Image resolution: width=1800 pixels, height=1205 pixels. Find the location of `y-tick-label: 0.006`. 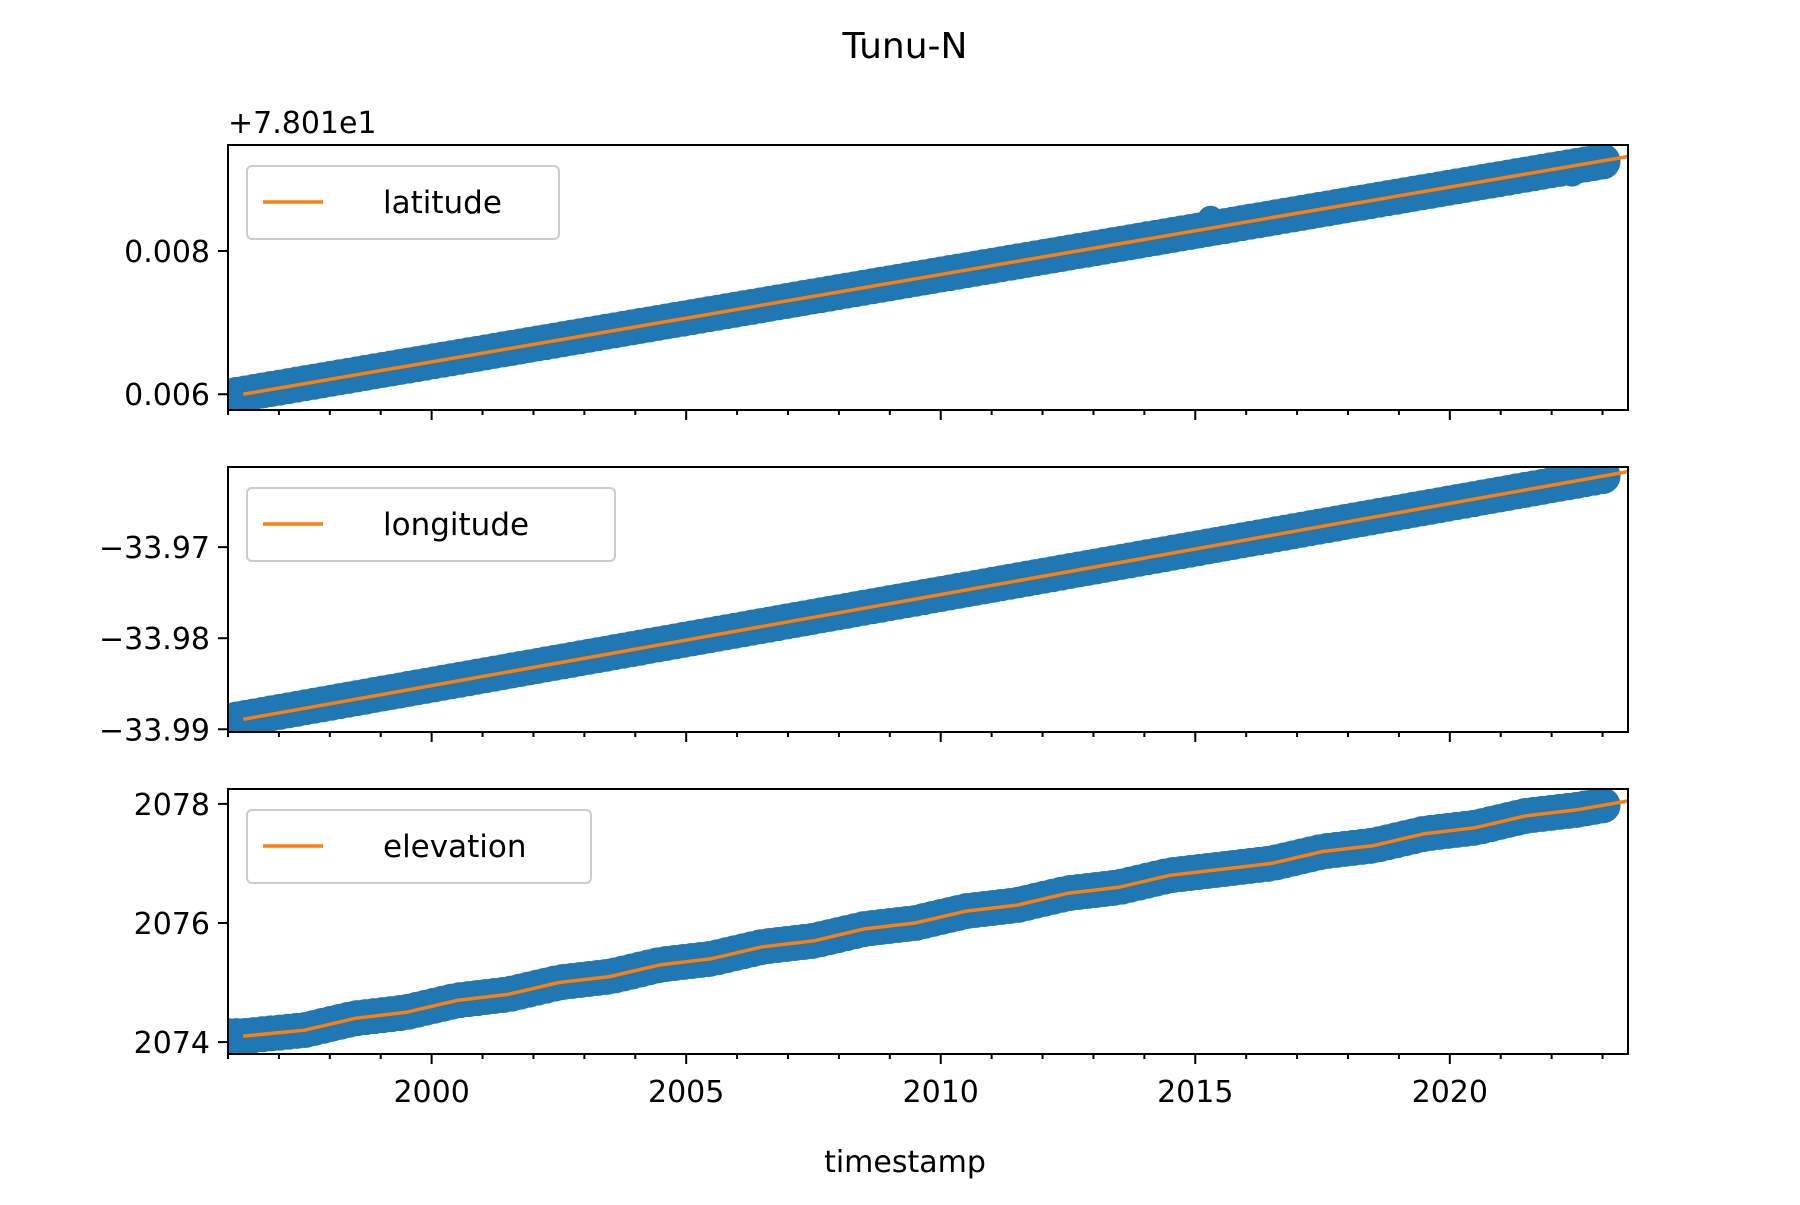

y-tick-label: 0.006 is located at coordinates (167, 395).